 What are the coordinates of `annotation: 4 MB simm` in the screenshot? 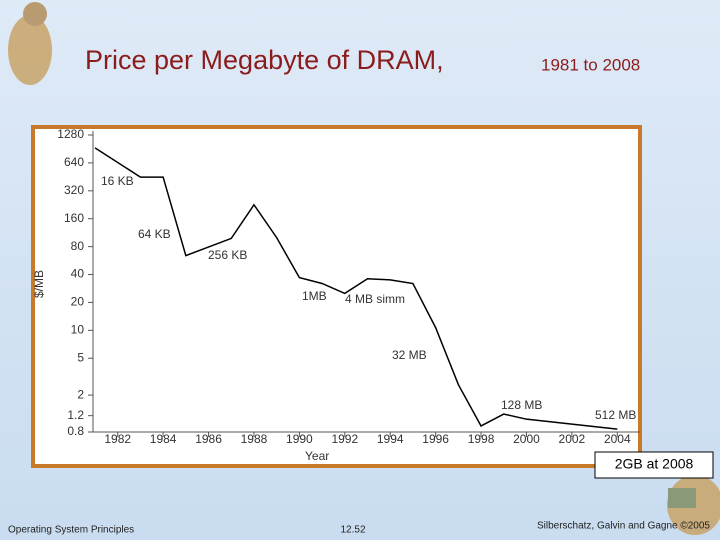 It's located at (375, 299).